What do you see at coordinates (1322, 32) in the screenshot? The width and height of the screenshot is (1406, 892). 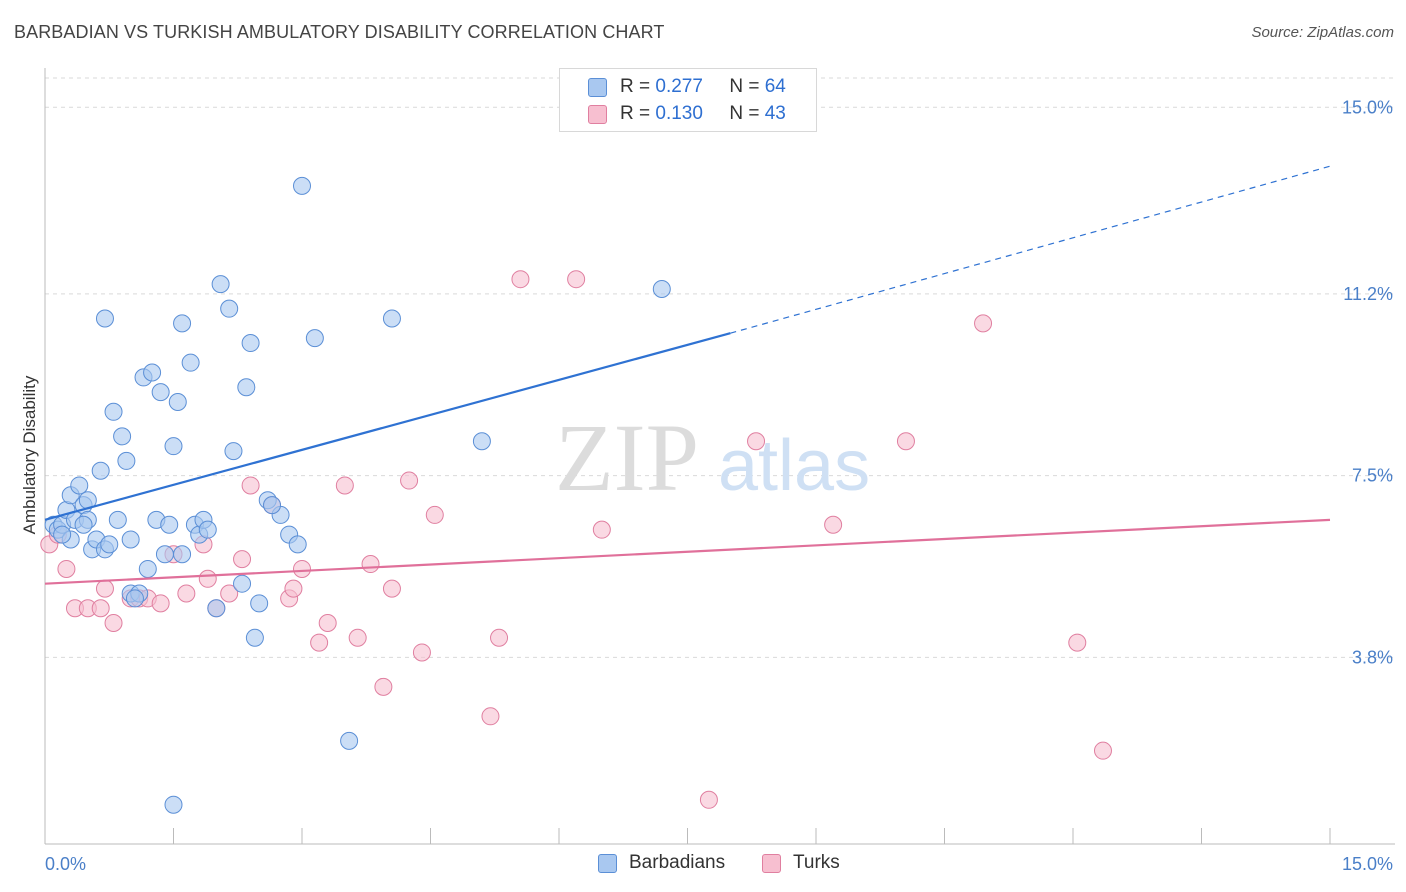 I see `source-label: Source: ZipAtlas.com` at bounding box center [1322, 32].